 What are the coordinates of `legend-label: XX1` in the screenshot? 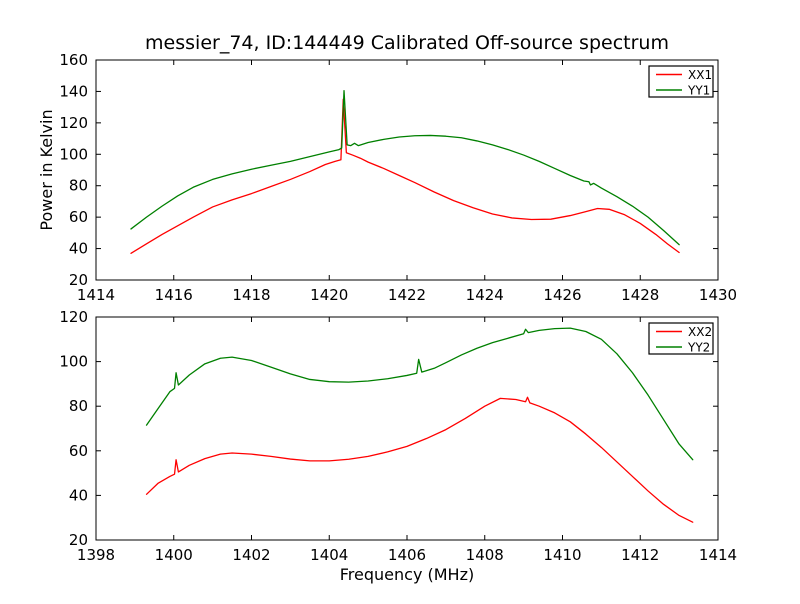 It's located at (700, 75).